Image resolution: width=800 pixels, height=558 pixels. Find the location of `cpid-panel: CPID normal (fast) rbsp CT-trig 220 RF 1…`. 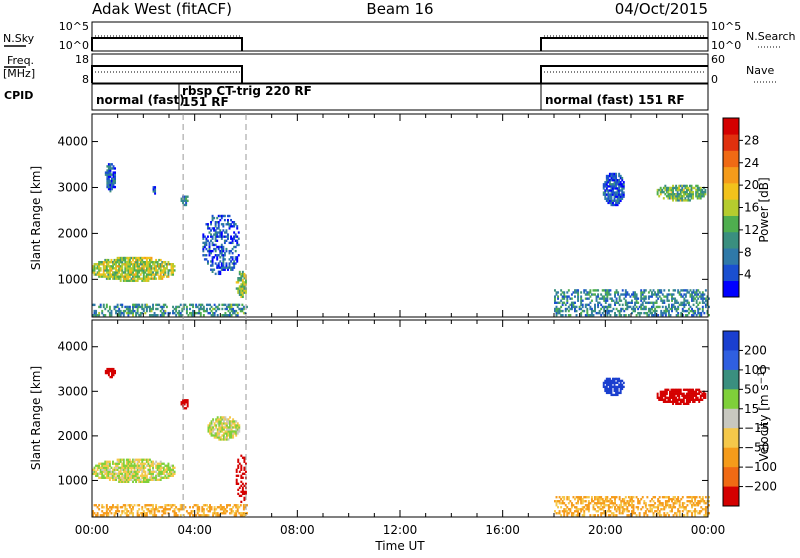

cpid-panel: CPID normal (fast) rbsp CT-trig 220 RF 1… is located at coordinates (356, 97).